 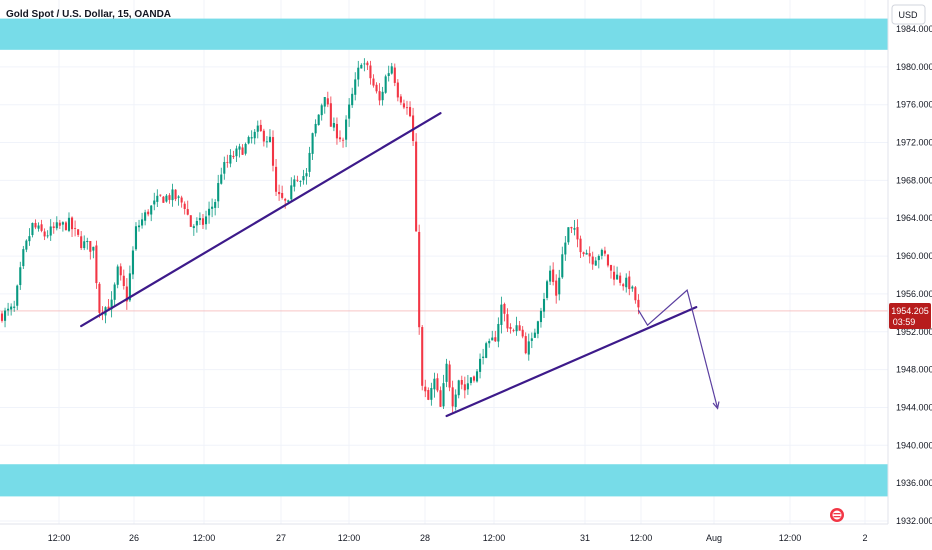 I want to click on currency-label: USD, so click(x=908, y=15).